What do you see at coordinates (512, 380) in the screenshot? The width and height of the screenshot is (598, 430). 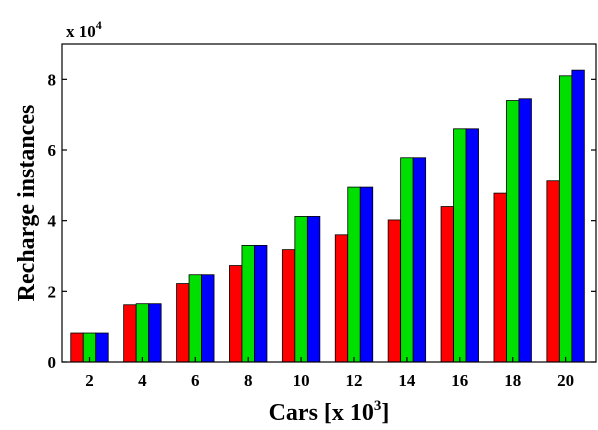 I see `x-tick-label: 18` at bounding box center [512, 380].